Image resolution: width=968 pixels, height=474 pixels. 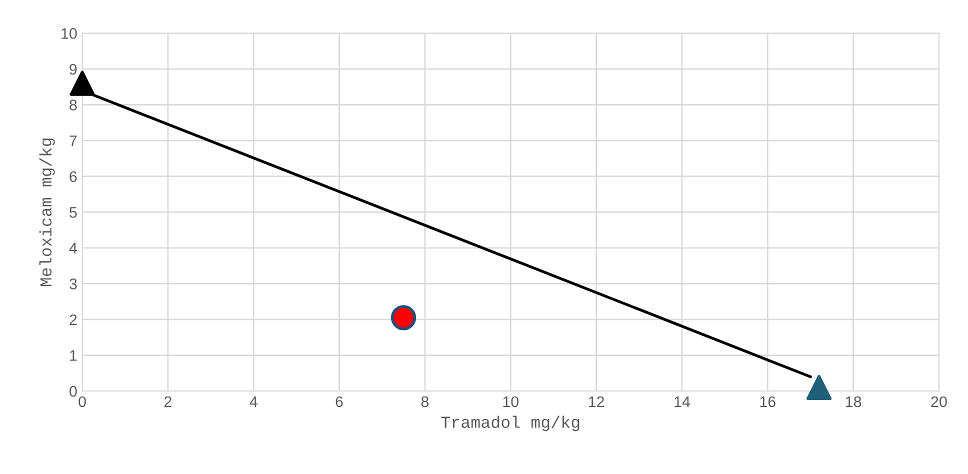 What do you see at coordinates (82, 402) in the screenshot?
I see `x-tick-label: 0` at bounding box center [82, 402].